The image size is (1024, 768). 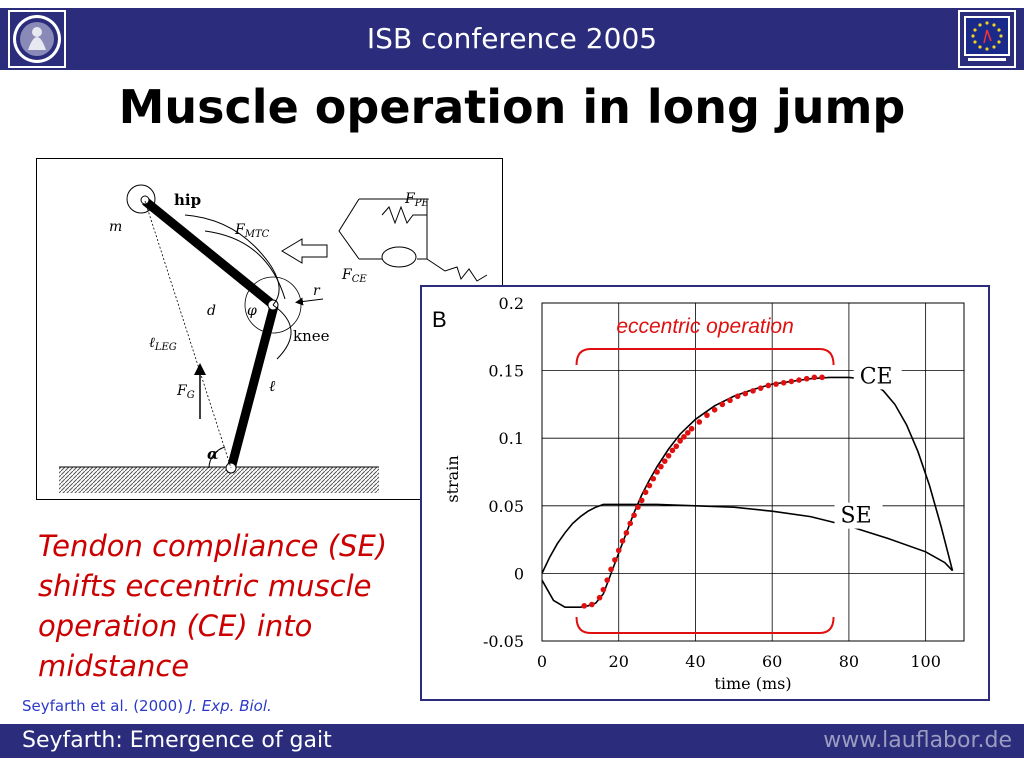 What do you see at coordinates (519, 573) in the screenshot?
I see `y-tick-label: 0` at bounding box center [519, 573].